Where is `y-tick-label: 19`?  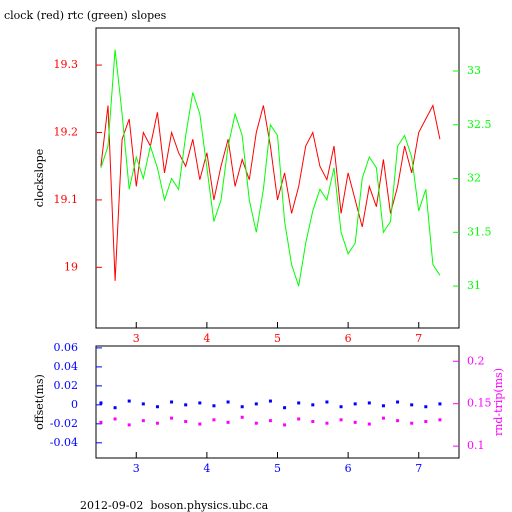 y-tick-label: 19 is located at coordinates (71, 266).